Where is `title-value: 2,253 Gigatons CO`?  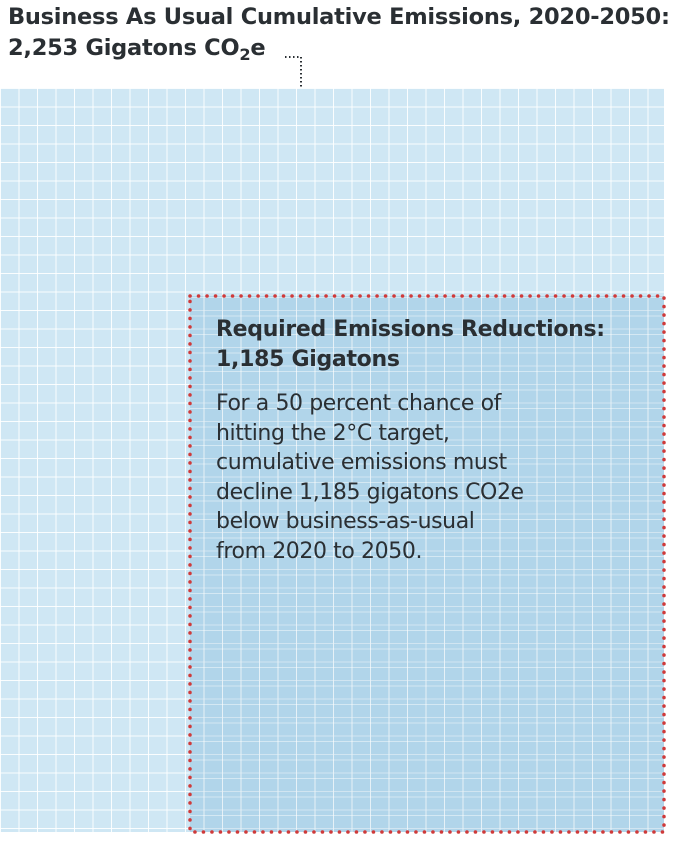
title-value: 2,253 Gigatons CO is located at coordinates (124, 48).